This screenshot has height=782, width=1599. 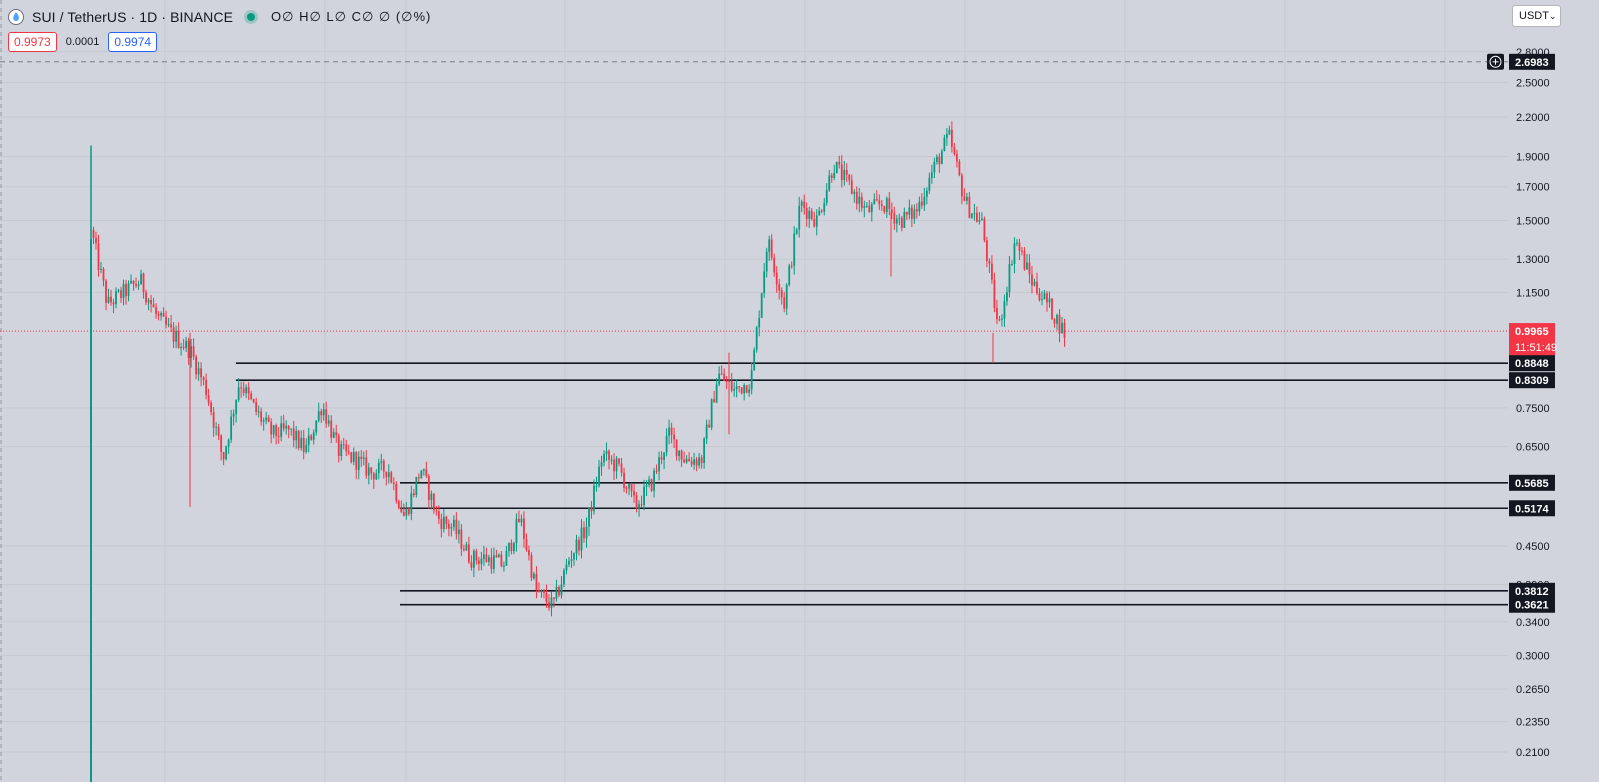 I want to click on symbol-title: SUI / TetherUS · 1D · BINANCE, so click(x=133, y=17).